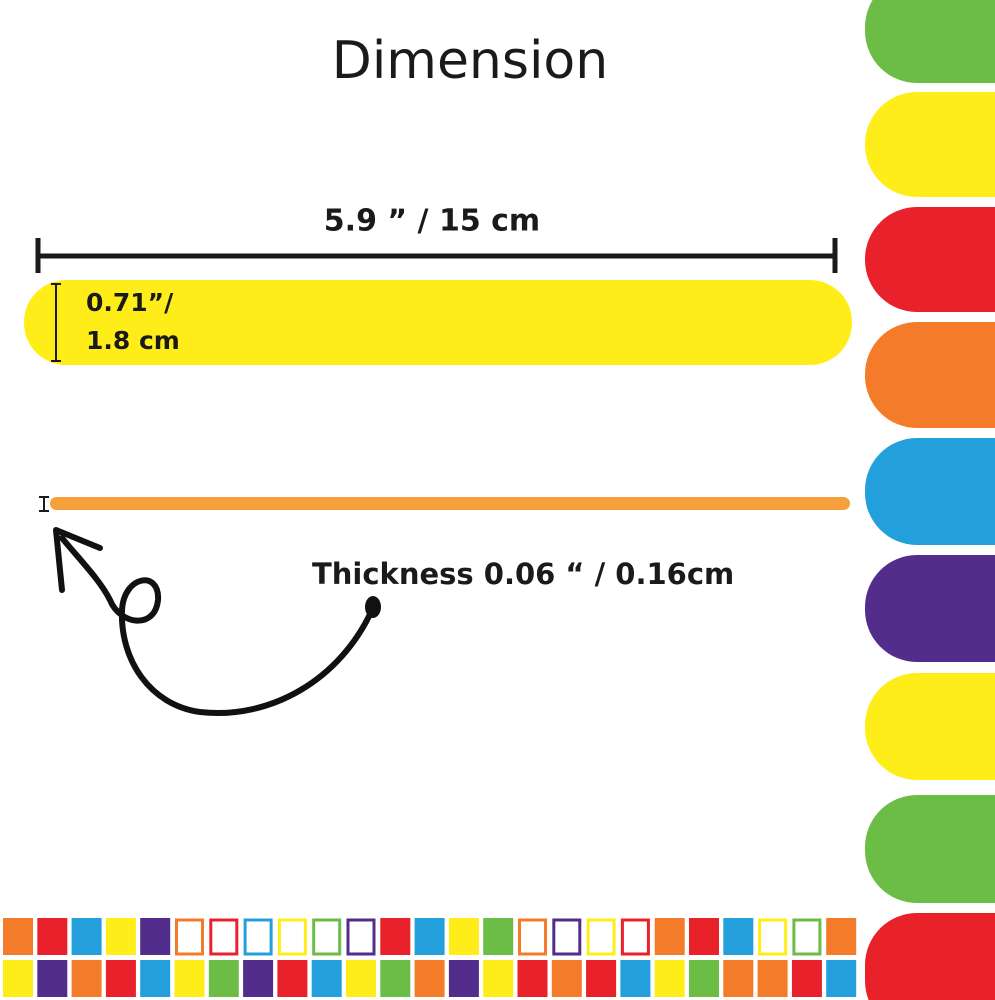  What do you see at coordinates (430, 957) in the screenshot?
I see `bottom-border` at bounding box center [430, 957].